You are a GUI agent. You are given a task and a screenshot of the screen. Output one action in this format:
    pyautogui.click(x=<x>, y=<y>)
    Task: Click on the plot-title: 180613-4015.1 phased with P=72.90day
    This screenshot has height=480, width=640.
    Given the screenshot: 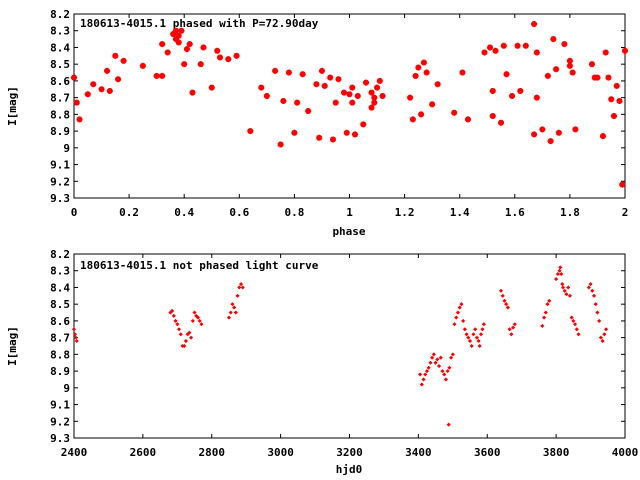 What is the action you would take?
    pyautogui.click(x=199, y=23)
    